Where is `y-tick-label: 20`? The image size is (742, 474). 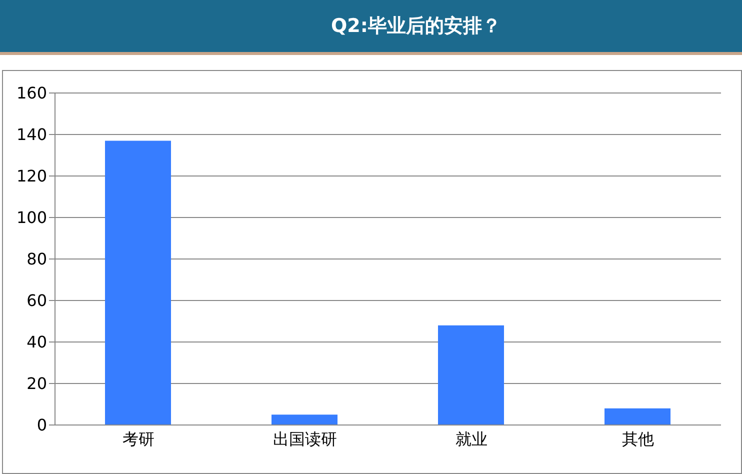
y-tick-label: 20 is located at coordinates (36, 384).